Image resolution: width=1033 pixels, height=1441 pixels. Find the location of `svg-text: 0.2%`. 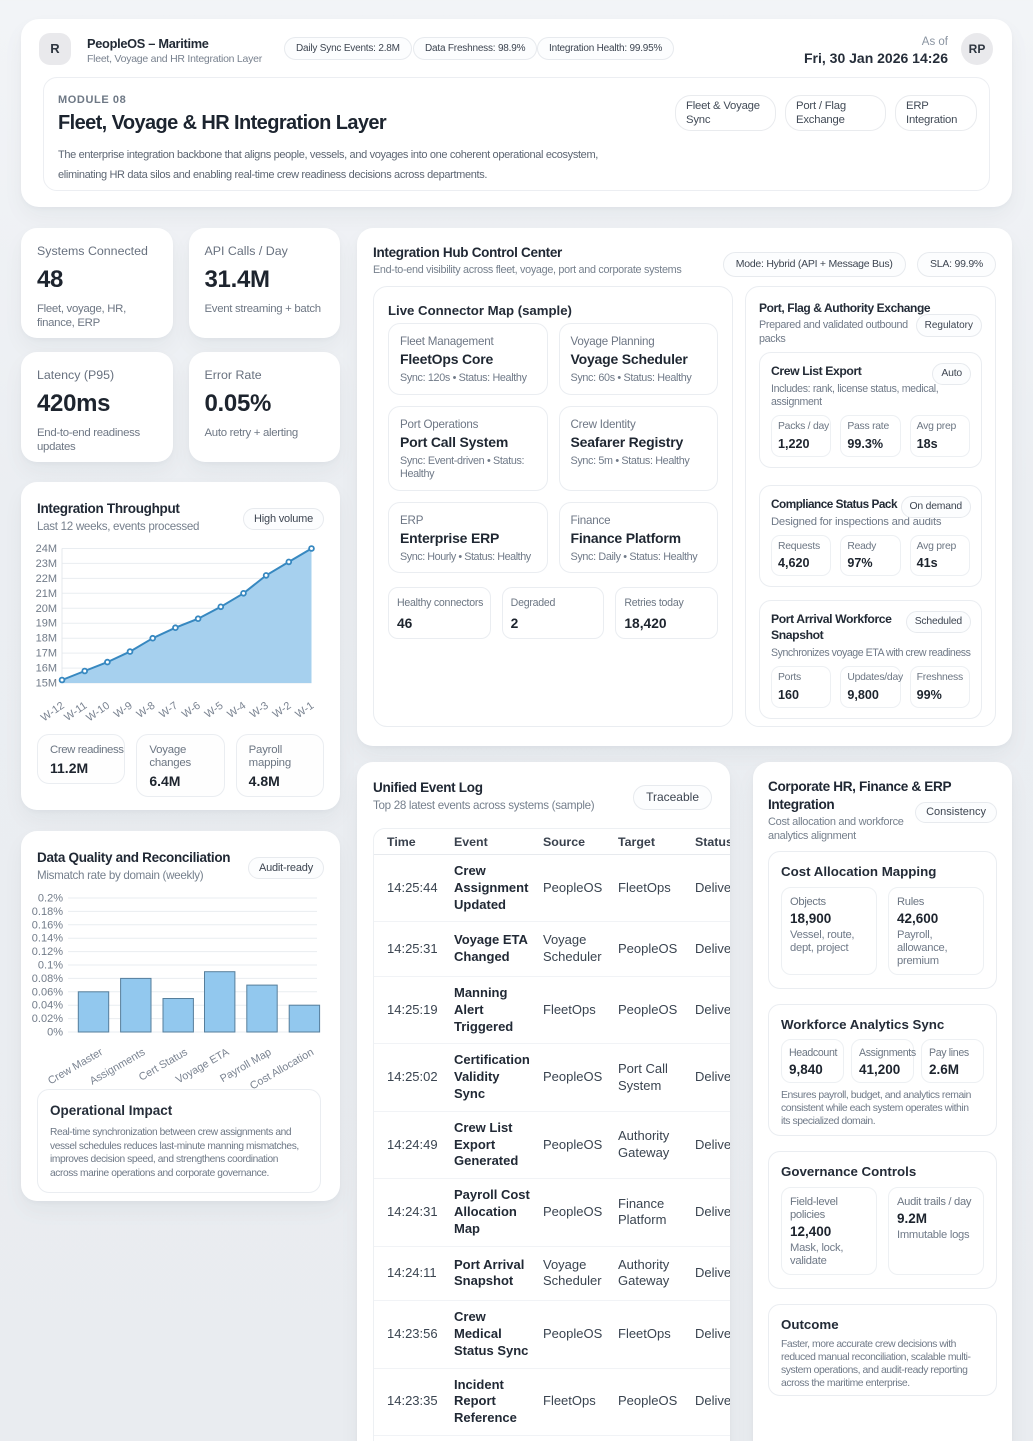

svg-text: 0.2% is located at coordinates (50, 899).